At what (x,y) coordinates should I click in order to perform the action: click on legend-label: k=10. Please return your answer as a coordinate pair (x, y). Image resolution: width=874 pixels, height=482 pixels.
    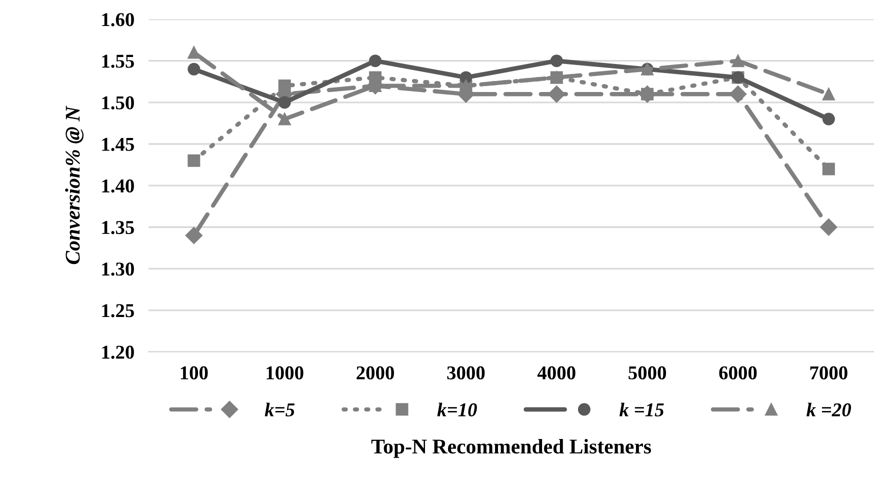
    Looking at the image, I should click on (457, 409).